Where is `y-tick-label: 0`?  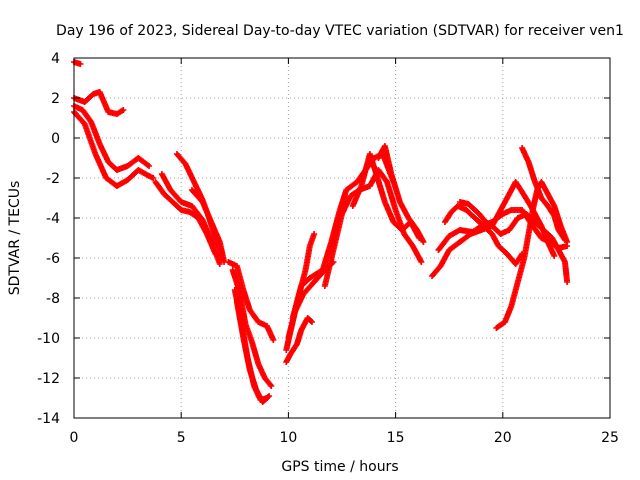 y-tick-label: 0 is located at coordinates (55, 139).